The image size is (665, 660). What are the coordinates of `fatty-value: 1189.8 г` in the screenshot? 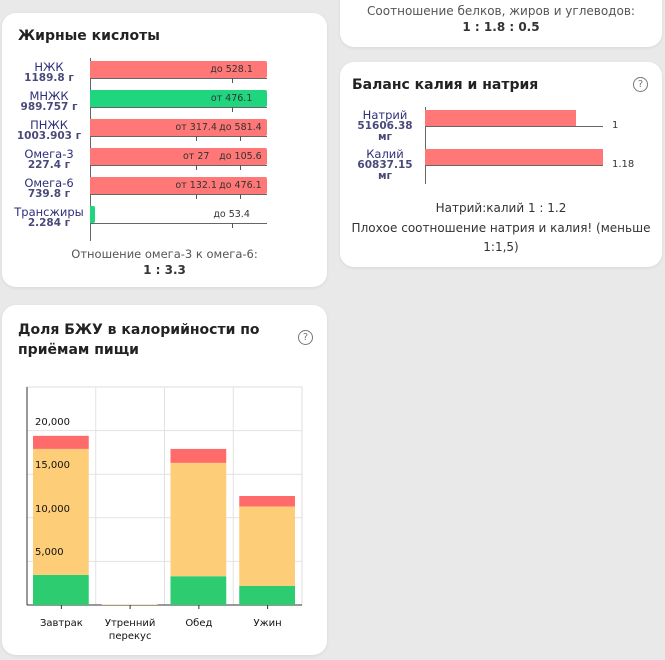 It's located at (49, 78).